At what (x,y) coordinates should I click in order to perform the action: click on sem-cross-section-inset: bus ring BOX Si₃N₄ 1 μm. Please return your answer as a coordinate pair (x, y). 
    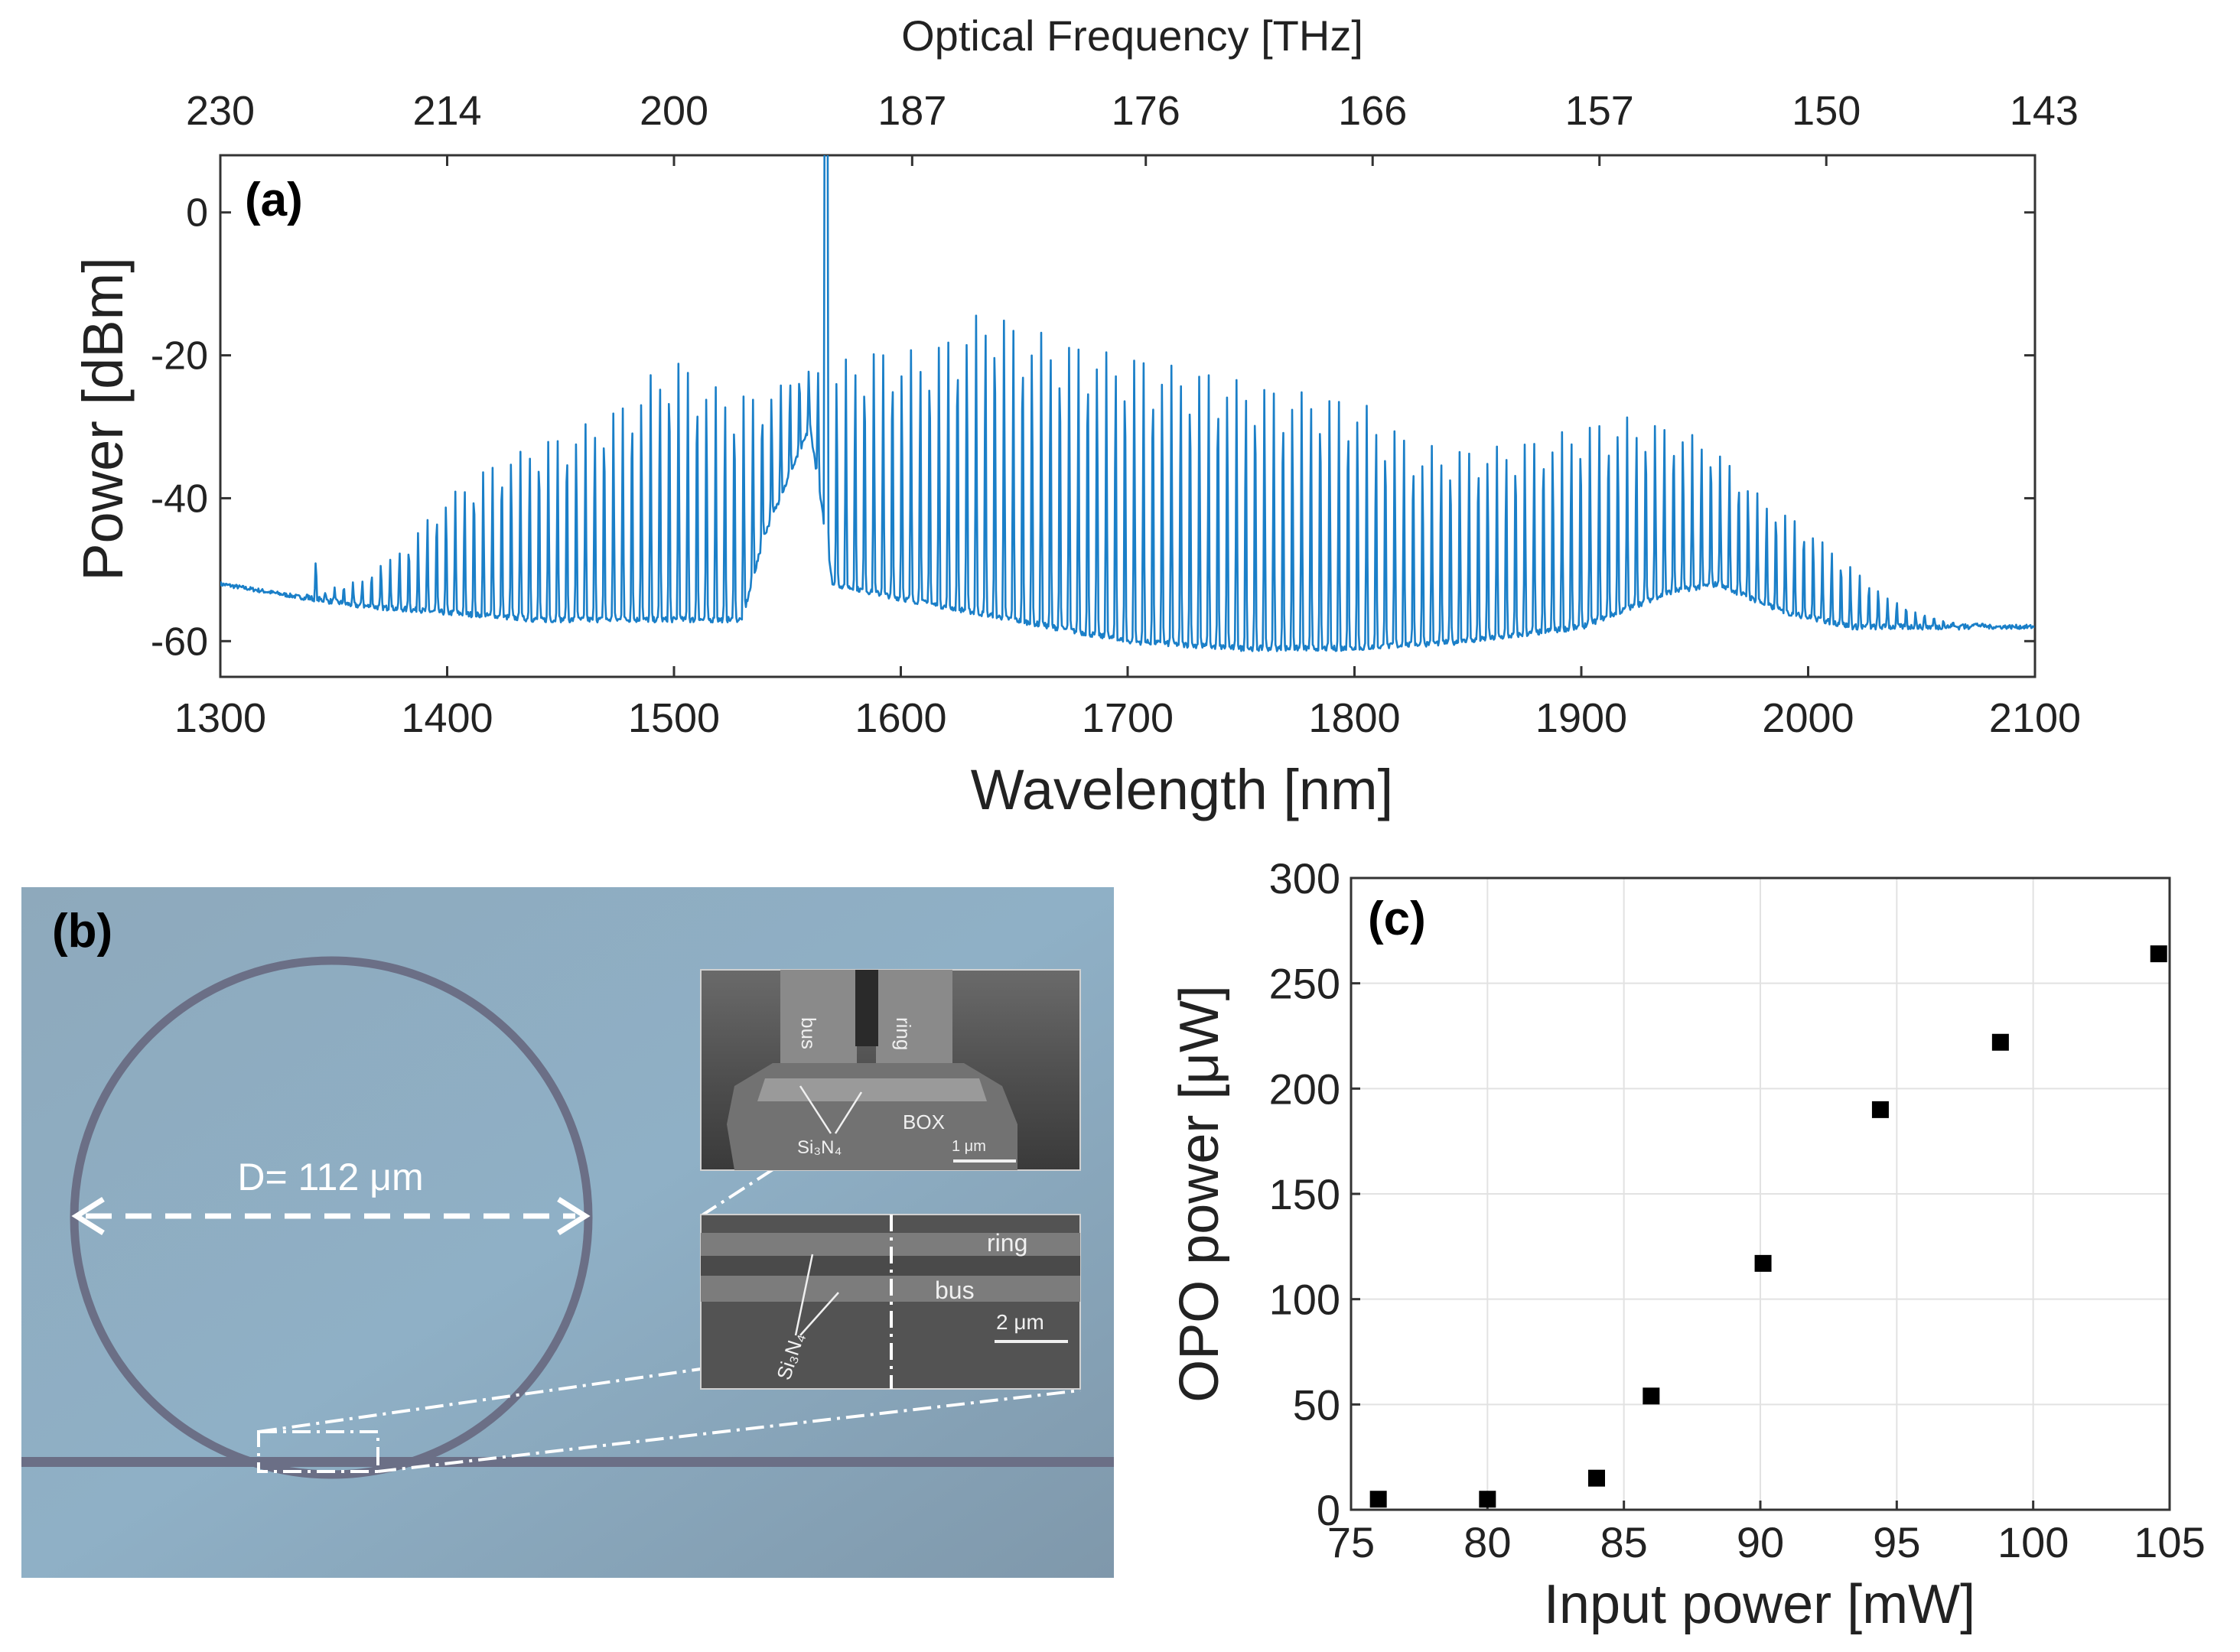
    Looking at the image, I should click on (890, 1070).